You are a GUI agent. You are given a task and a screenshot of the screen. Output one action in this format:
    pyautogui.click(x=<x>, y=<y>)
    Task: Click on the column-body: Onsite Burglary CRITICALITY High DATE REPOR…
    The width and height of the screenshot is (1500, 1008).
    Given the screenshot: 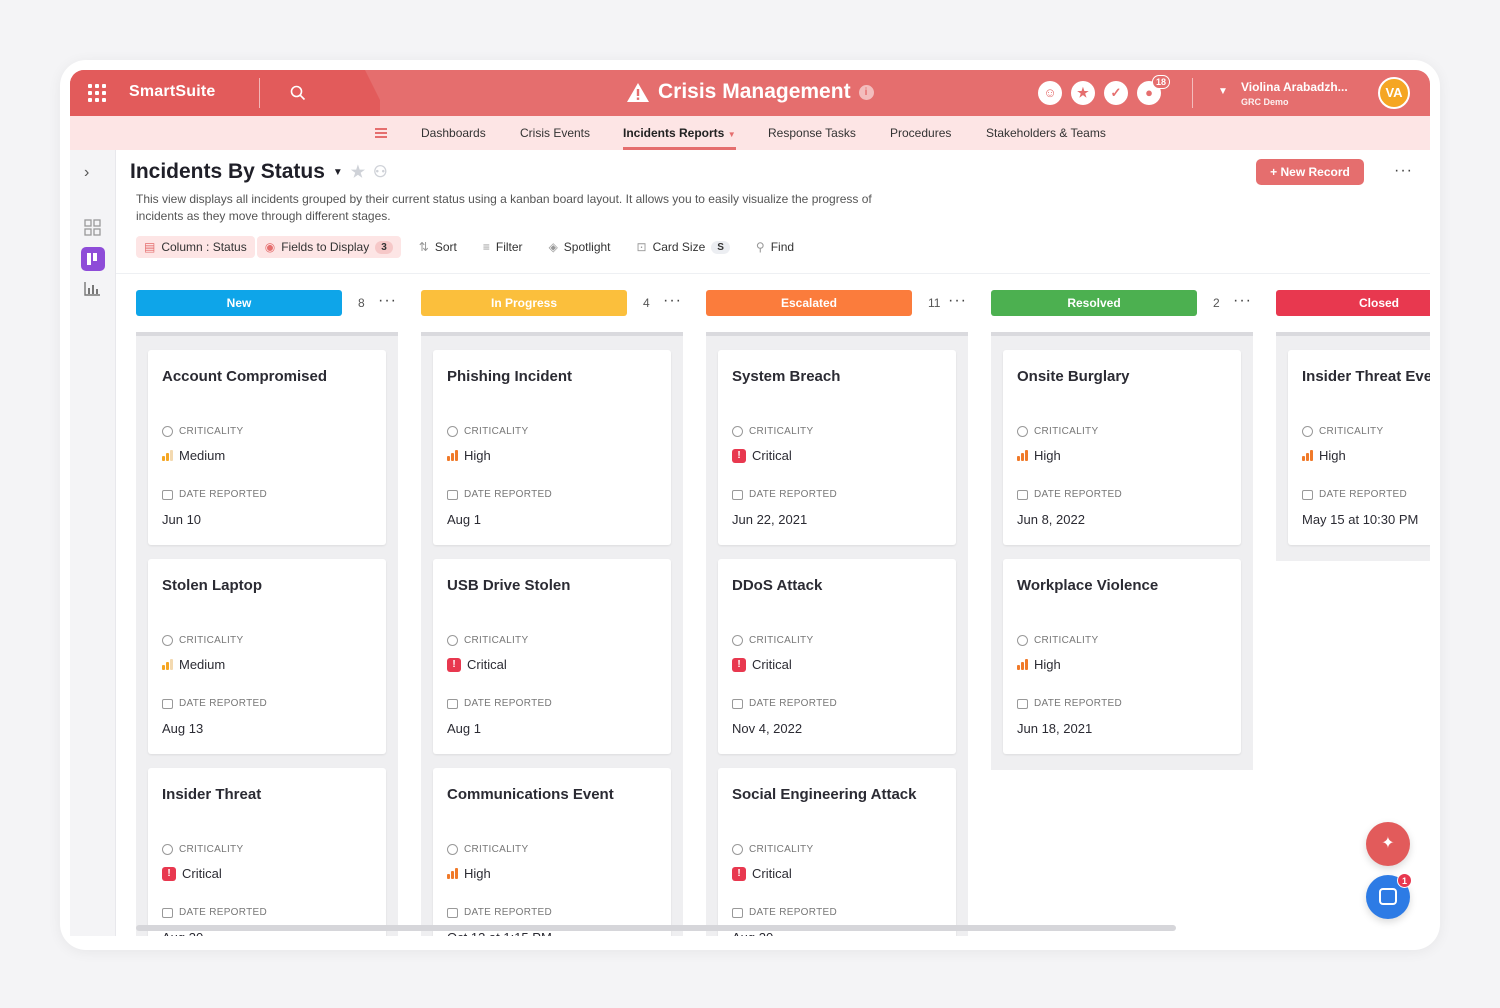 What is the action you would take?
    pyautogui.click(x=1122, y=551)
    